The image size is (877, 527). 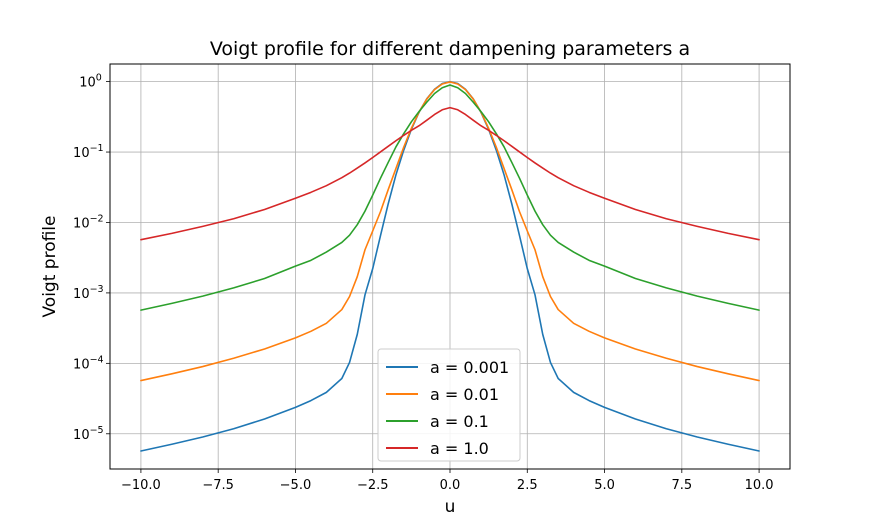 I want to click on y-axis-label: Voigt profile, so click(x=50, y=267).